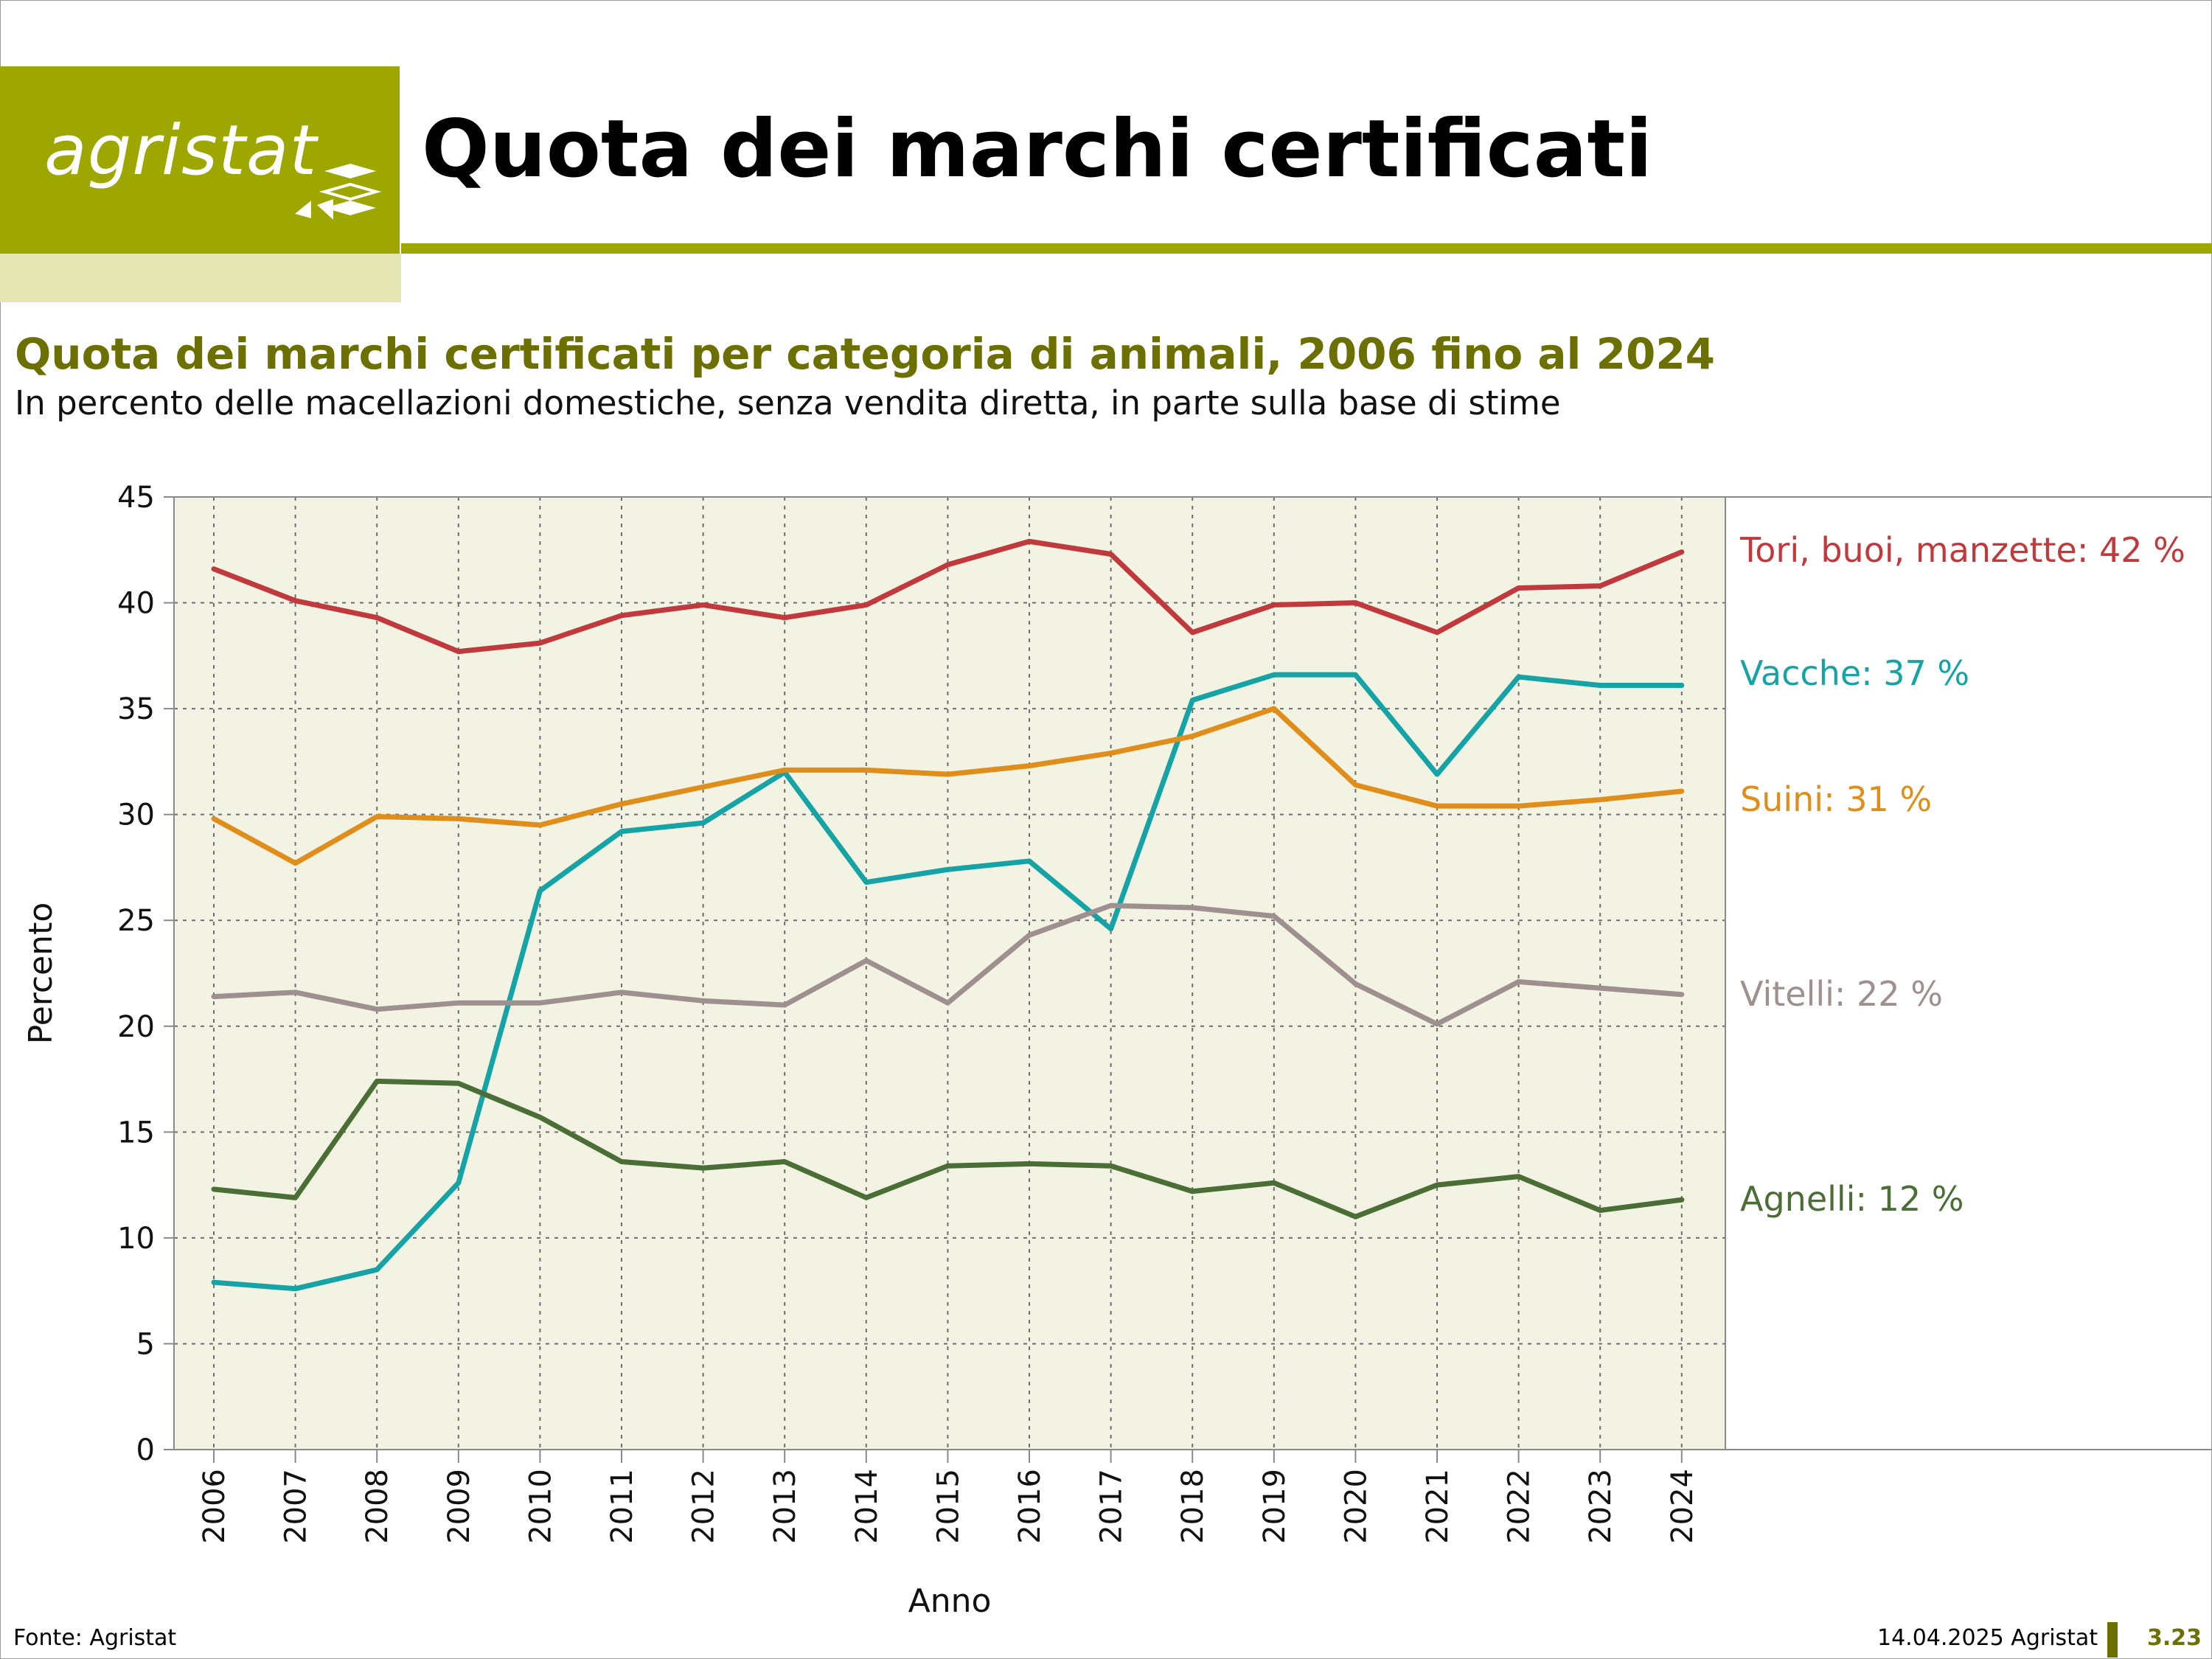  Describe the element at coordinates (1852, 1199) in the screenshot. I see `series-label: Agnelli: 12 %` at that location.